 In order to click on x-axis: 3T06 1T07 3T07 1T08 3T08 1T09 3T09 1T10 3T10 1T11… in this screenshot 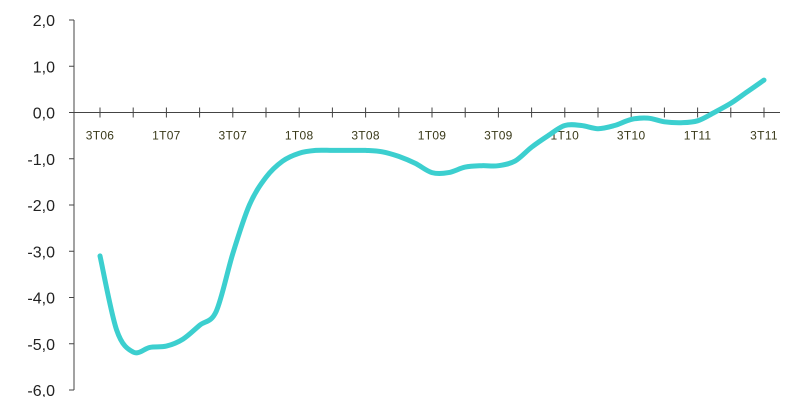, I will do `click(427, 125)`.